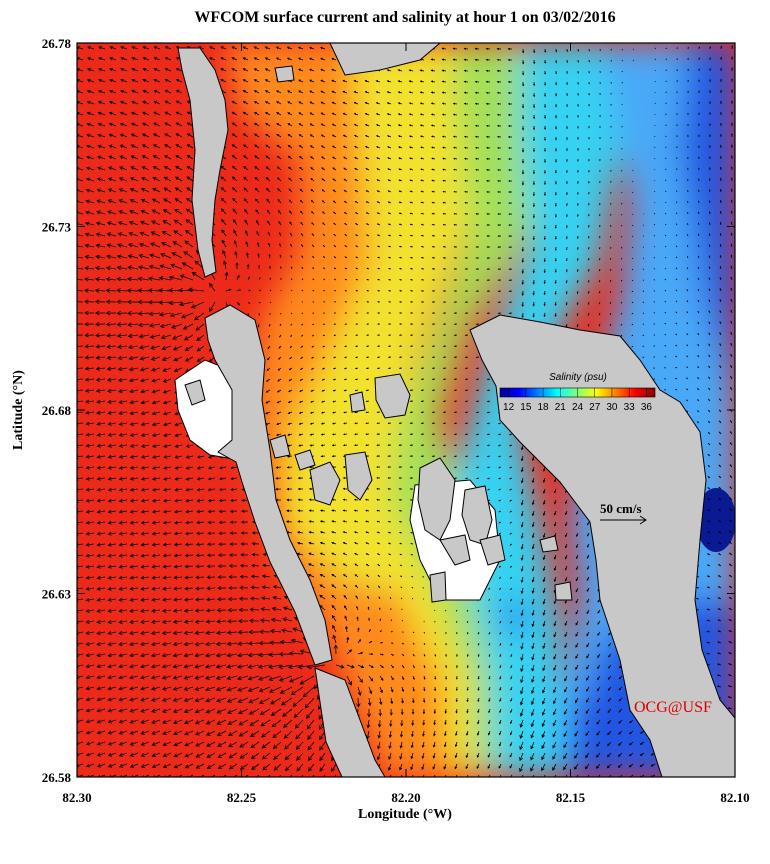  I want to click on colorbar-tick-label: 27, so click(595, 407).